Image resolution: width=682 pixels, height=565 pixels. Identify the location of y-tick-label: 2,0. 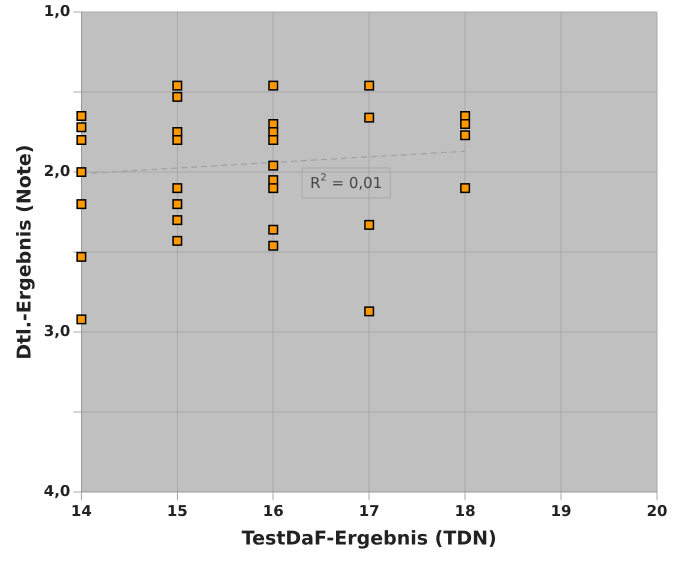
(57, 171).